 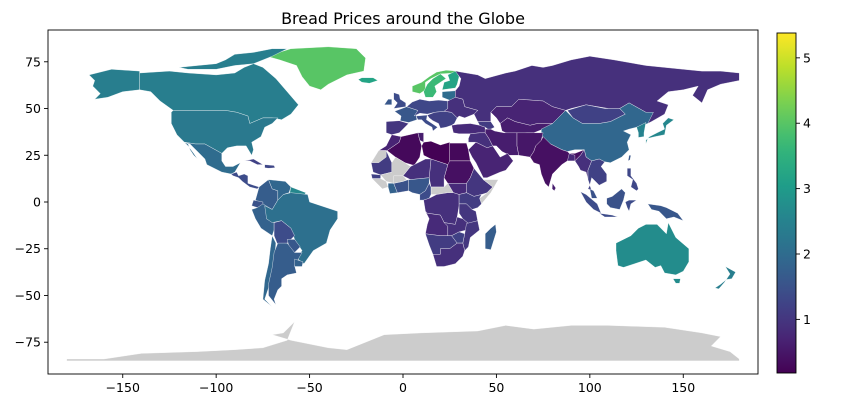 I want to click on y-tick-label: 0, so click(x=37, y=202).